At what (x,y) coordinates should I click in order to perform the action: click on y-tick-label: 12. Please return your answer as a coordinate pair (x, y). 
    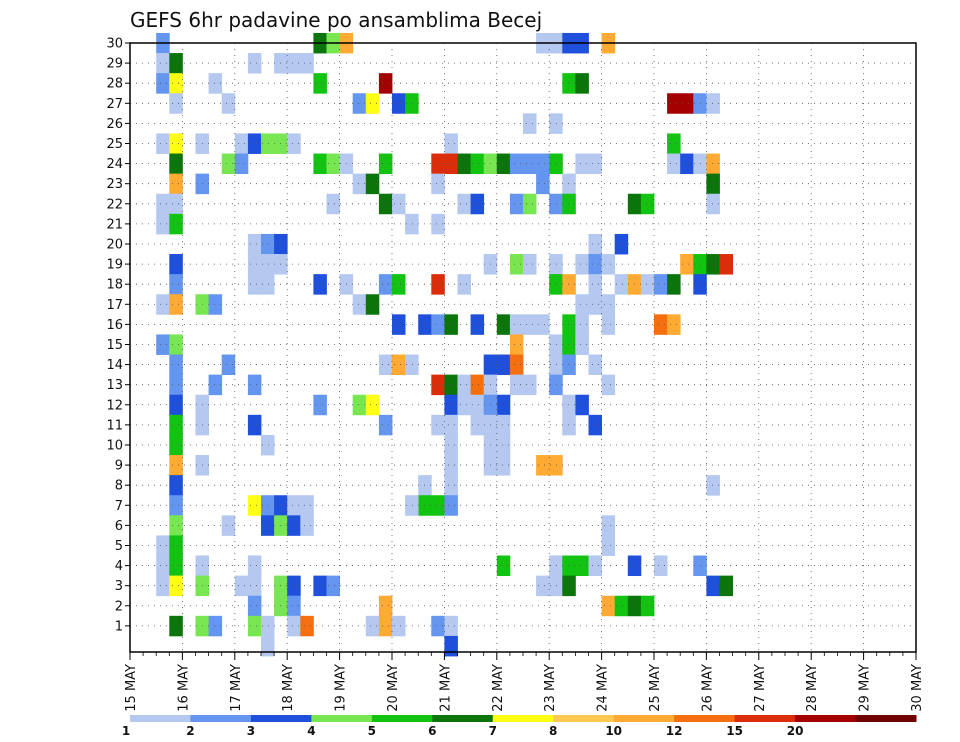
    Looking at the image, I should click on (114, 405).